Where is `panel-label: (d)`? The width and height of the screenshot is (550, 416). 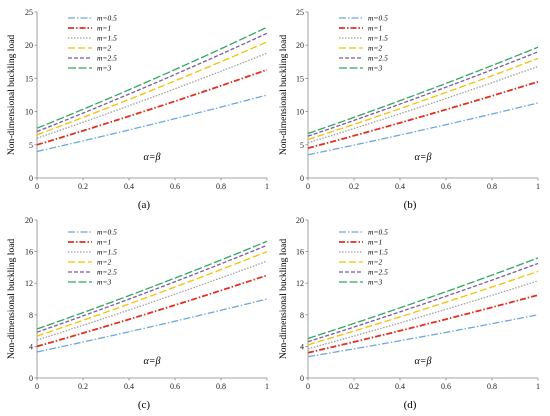 panel-label: (d) is located at coordinates (410, 405).